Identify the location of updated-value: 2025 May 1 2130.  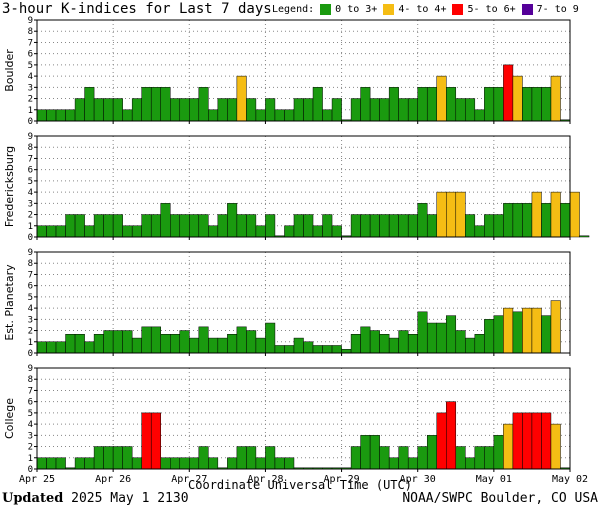
(130, 498).